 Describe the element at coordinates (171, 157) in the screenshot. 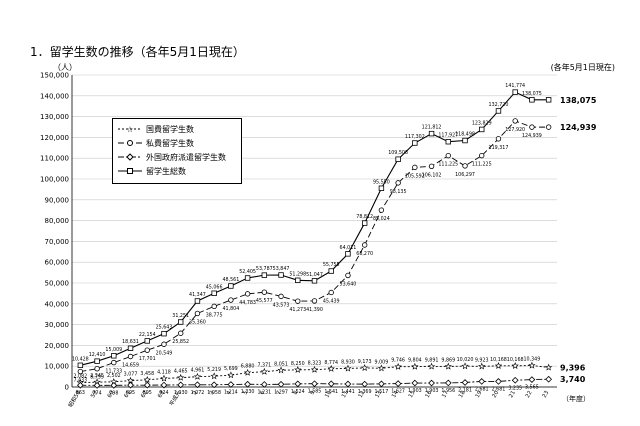

I see `legend-item-foreign-government: 外国政府派遣留学生数` at that location.